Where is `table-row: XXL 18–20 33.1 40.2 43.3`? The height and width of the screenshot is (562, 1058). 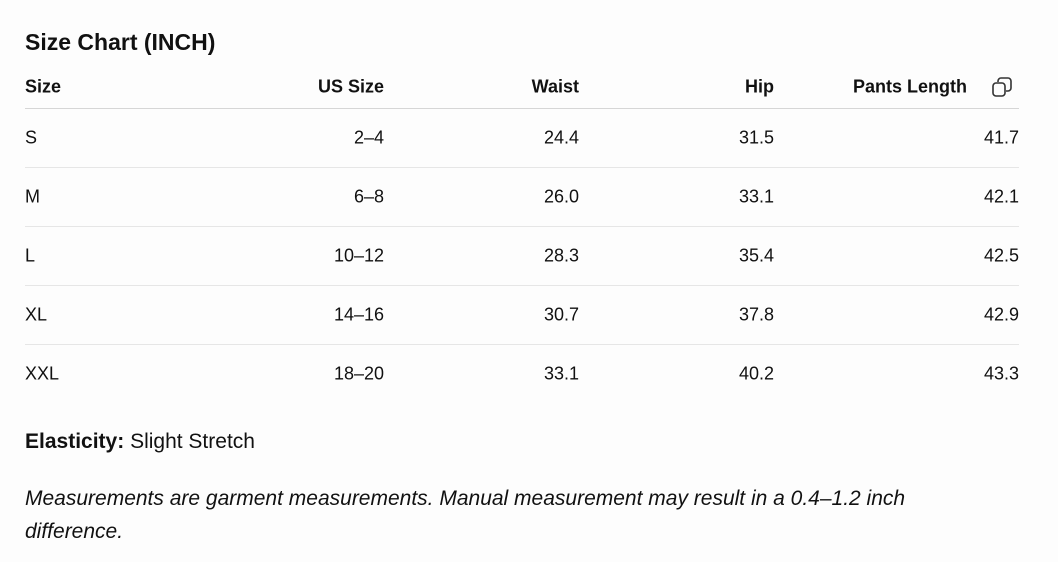
table-row: XXL 18–20 33.1 40.2 43.3 is located at coordinates (522, 374).